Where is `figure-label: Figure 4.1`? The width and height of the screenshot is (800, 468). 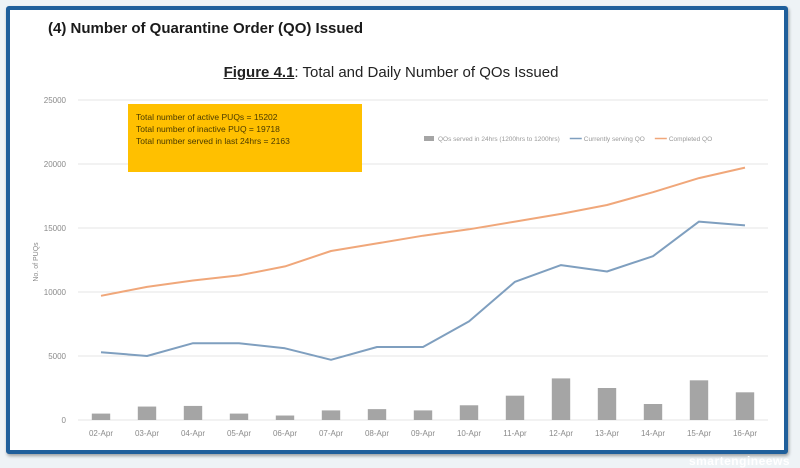 figure-label: Figure 4.1 is located at coordinates (259, 72).